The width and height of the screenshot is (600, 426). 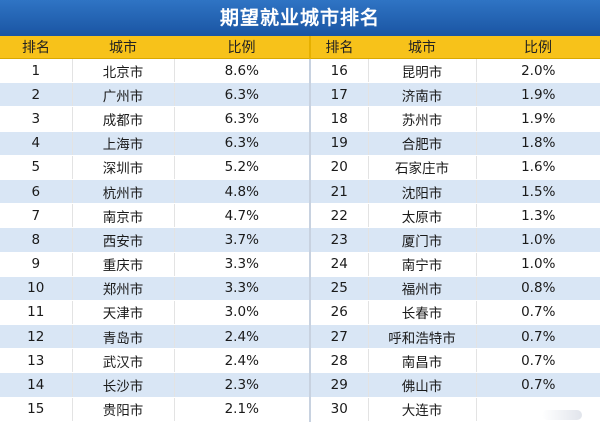 What do you see at coordinates (122, 167) in the screenshot?
I see `city-cell: 深圳市` at bounding box center [122, 167].